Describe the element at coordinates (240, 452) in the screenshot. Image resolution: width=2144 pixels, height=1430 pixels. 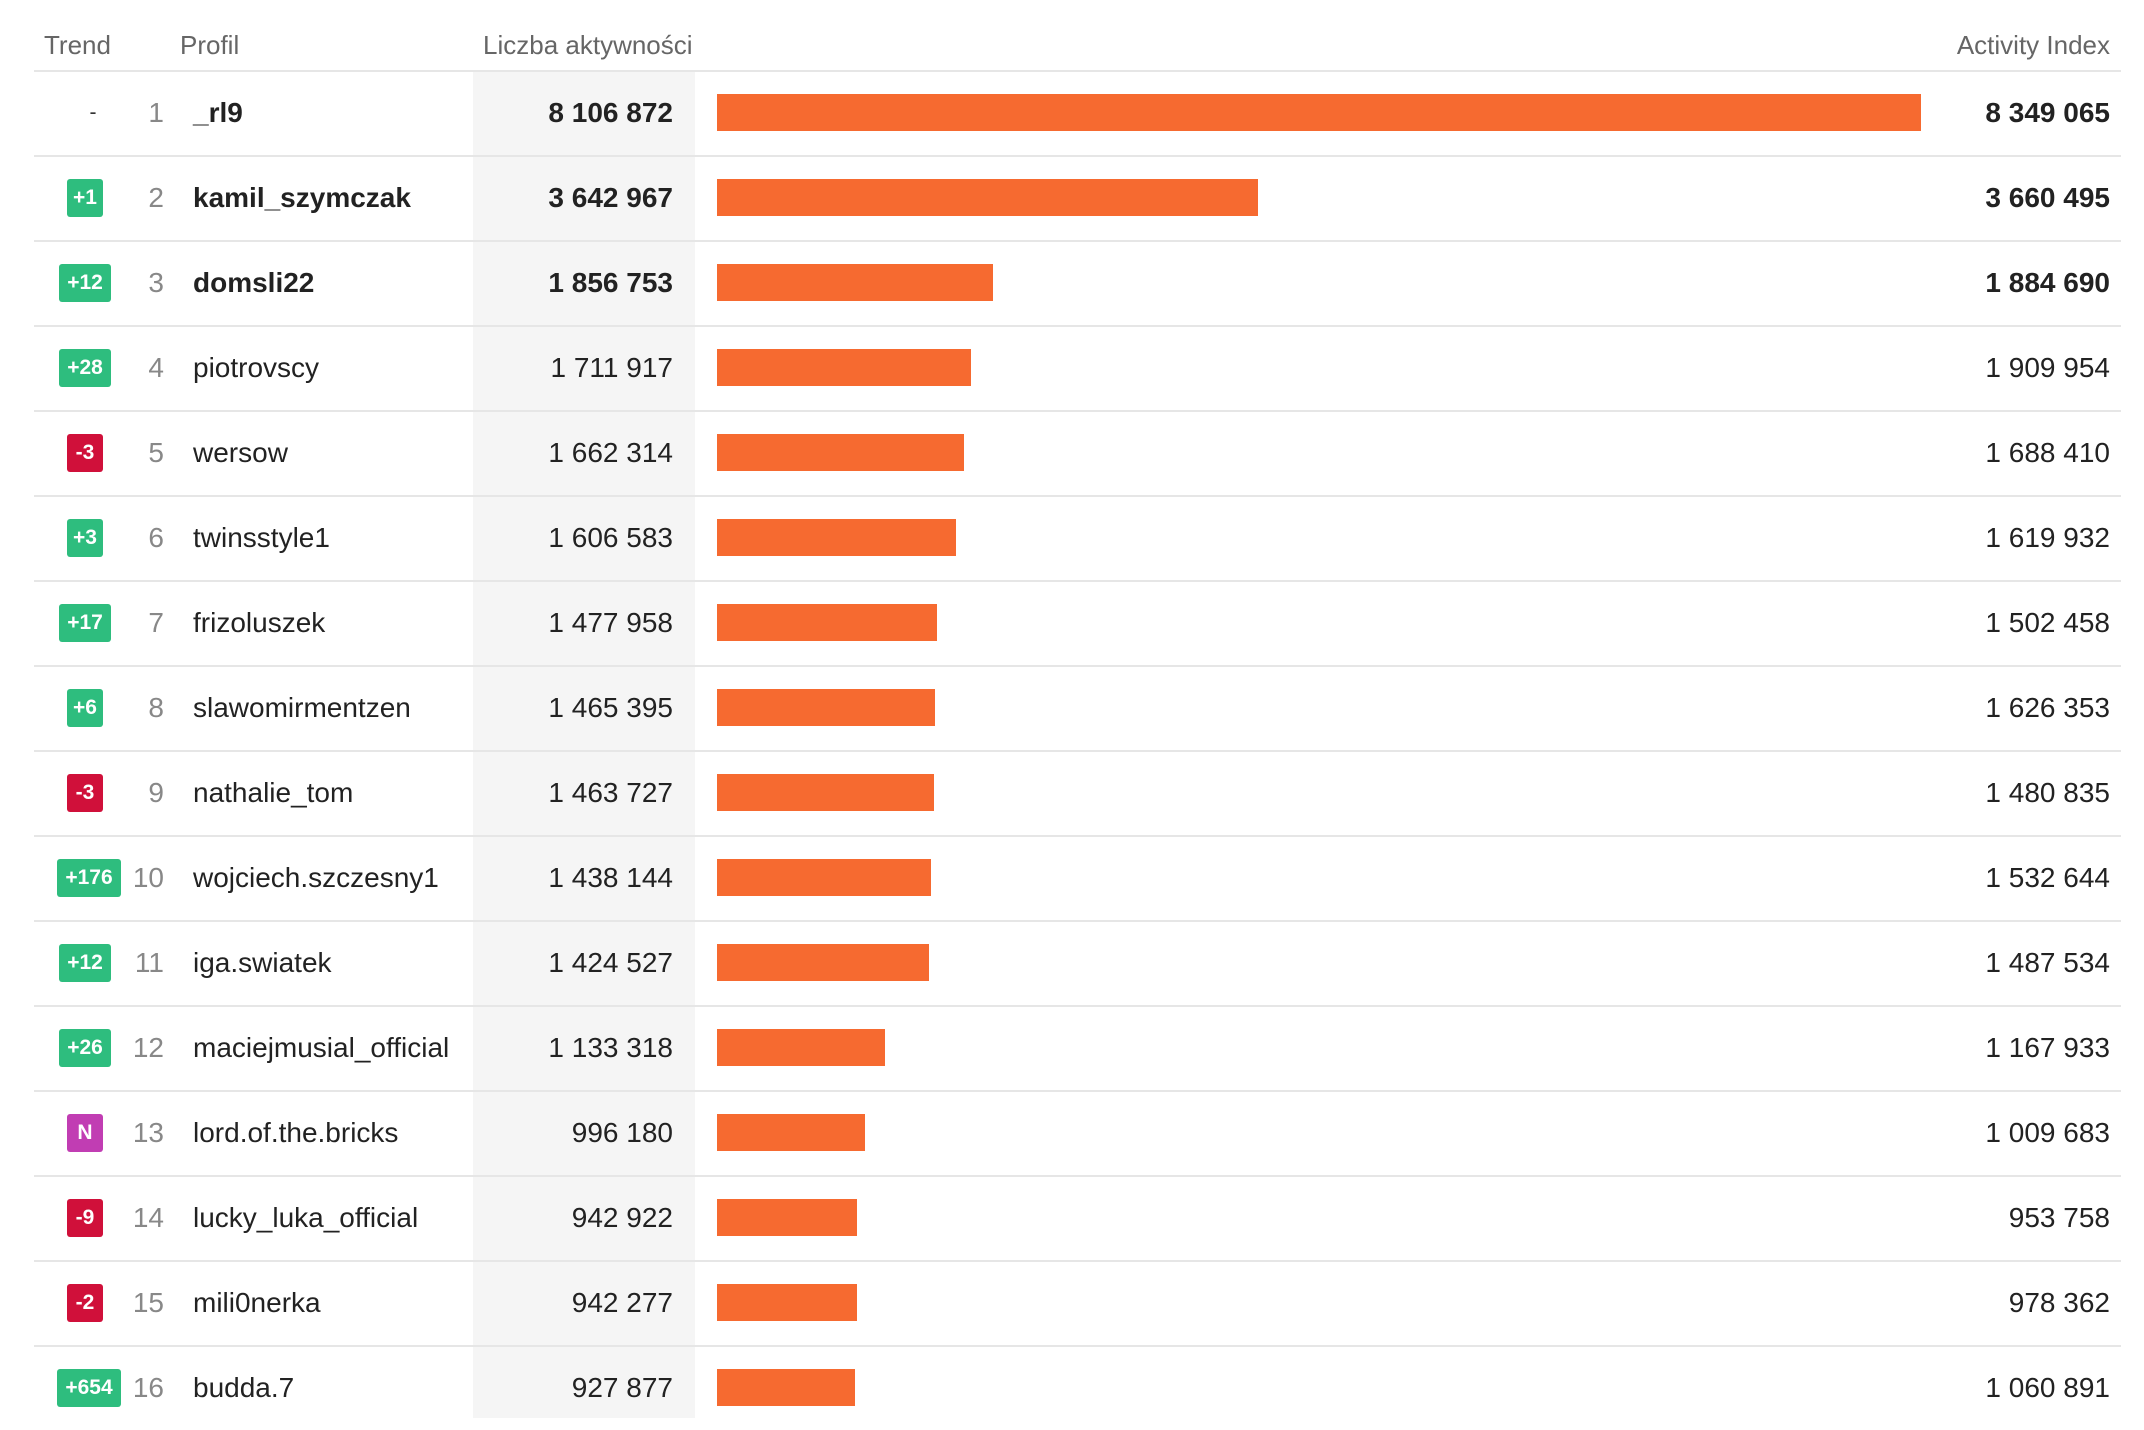
I see `profile-name: wersow` at that location.